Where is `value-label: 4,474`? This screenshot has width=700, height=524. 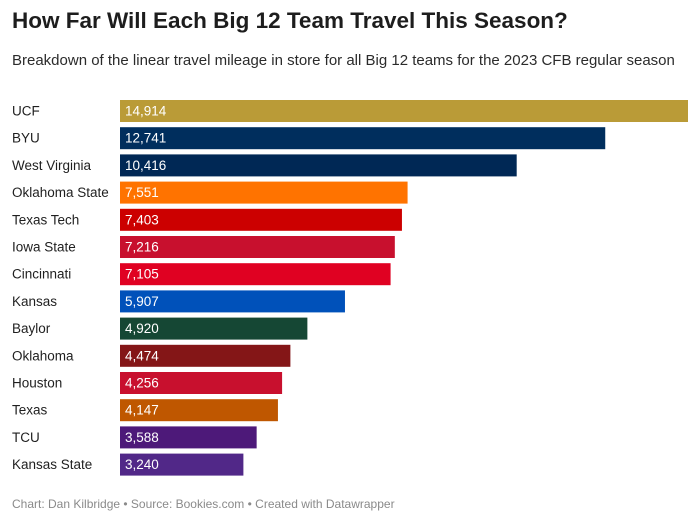
value-label: 4,474 is located at coordinates (142, 355).